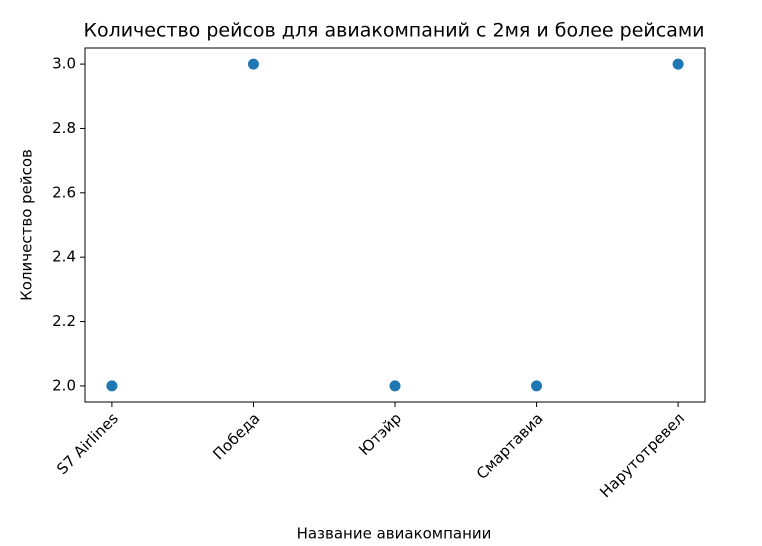 This screenshot has width=762, height=546. What do you see at coordinates (64, 321) in the screenshot?
I see `y-tick-label: 2.2` at bounding box center [64, 321].